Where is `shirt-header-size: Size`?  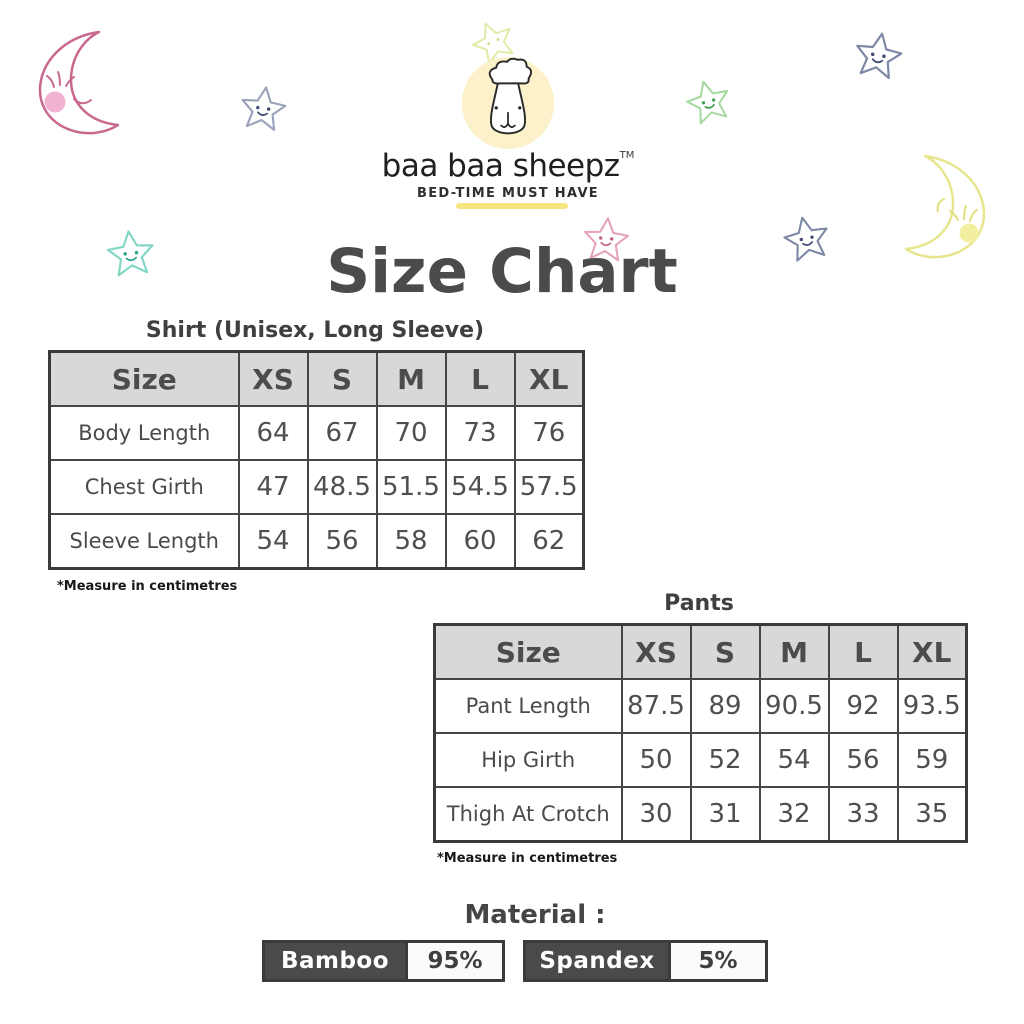 shirt-header-size: Size is located at coordinates (144, 378).